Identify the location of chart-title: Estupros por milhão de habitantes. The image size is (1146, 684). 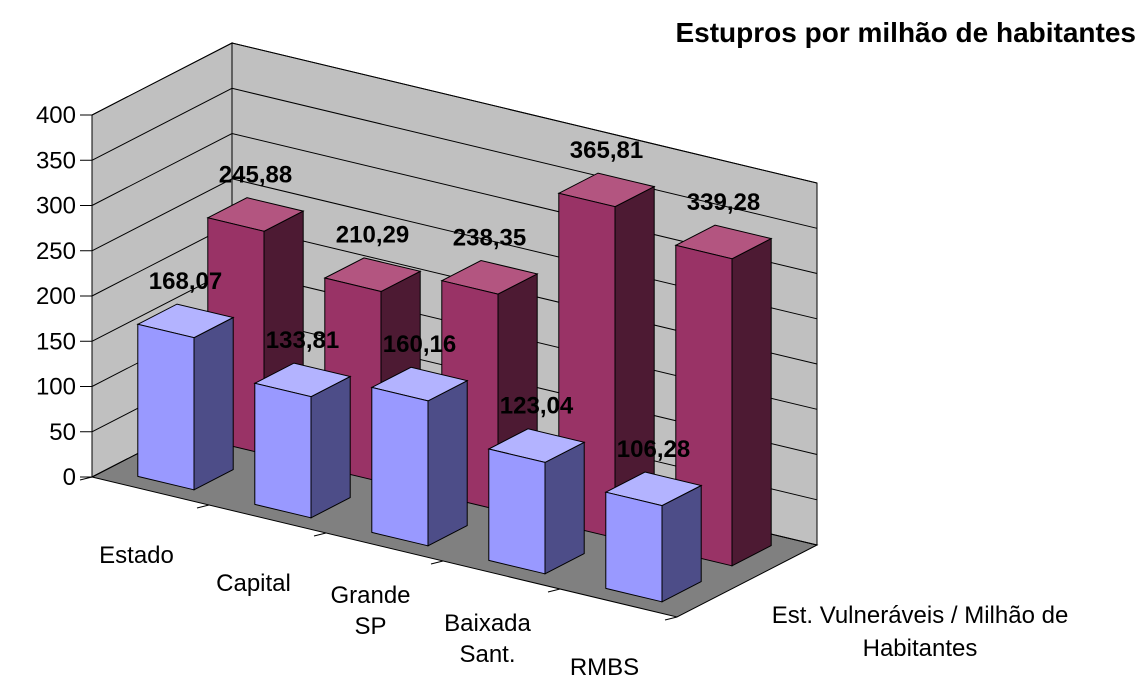
(905, 32).